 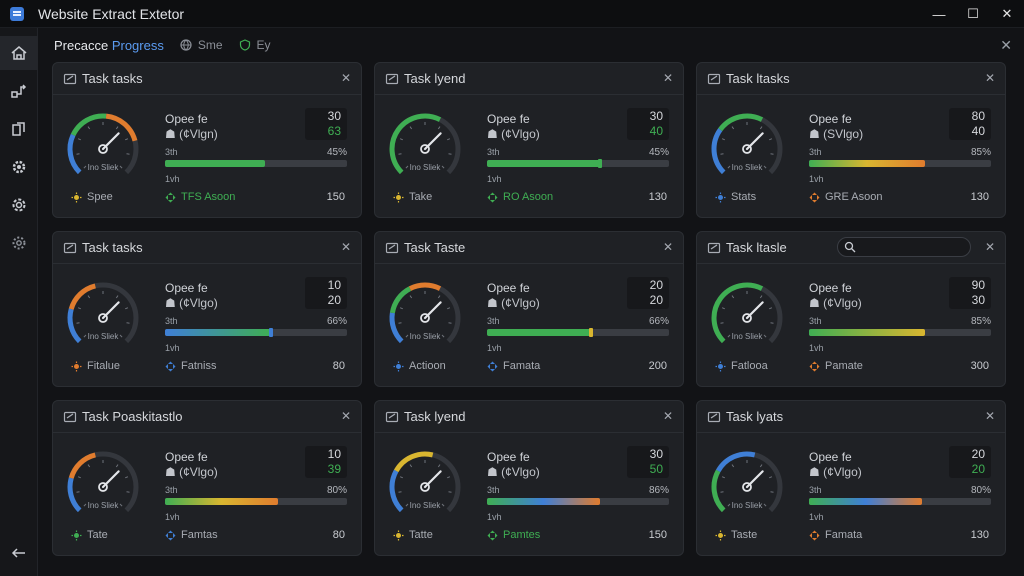 I want to click on minimize-button: —, so click(x=939, y=14).